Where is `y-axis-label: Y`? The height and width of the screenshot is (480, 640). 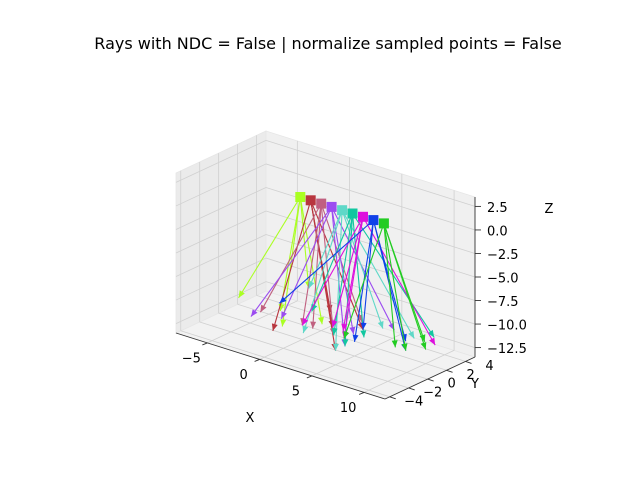 y-axis-label: Y is located at coordinates (474, 384).